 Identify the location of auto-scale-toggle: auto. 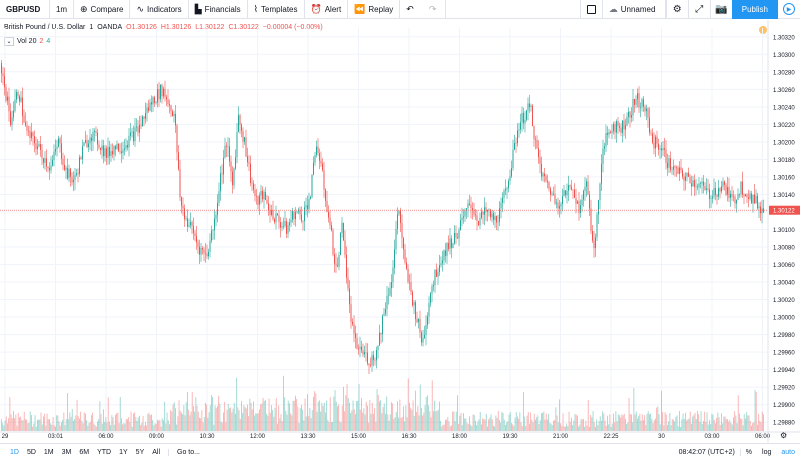
(788, 452).